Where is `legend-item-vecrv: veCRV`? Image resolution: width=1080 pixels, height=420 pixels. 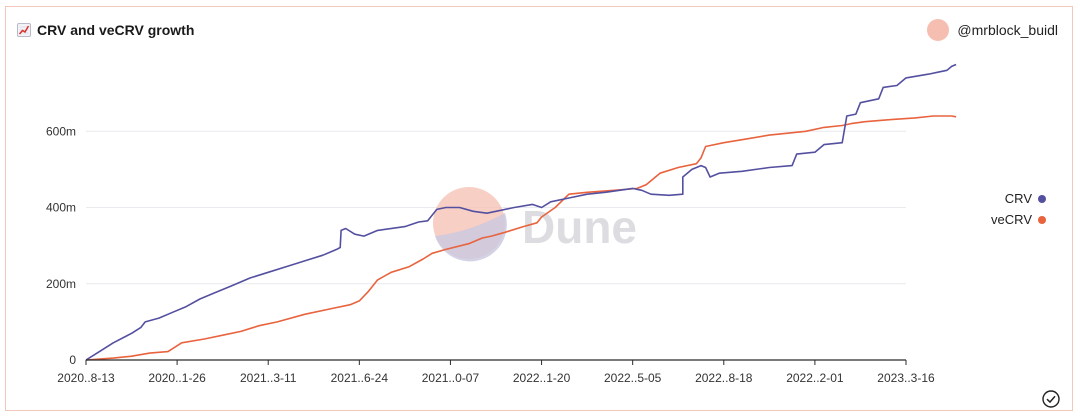
legend-item-vecrv: veCRV is located at coordinates (1013, 219).